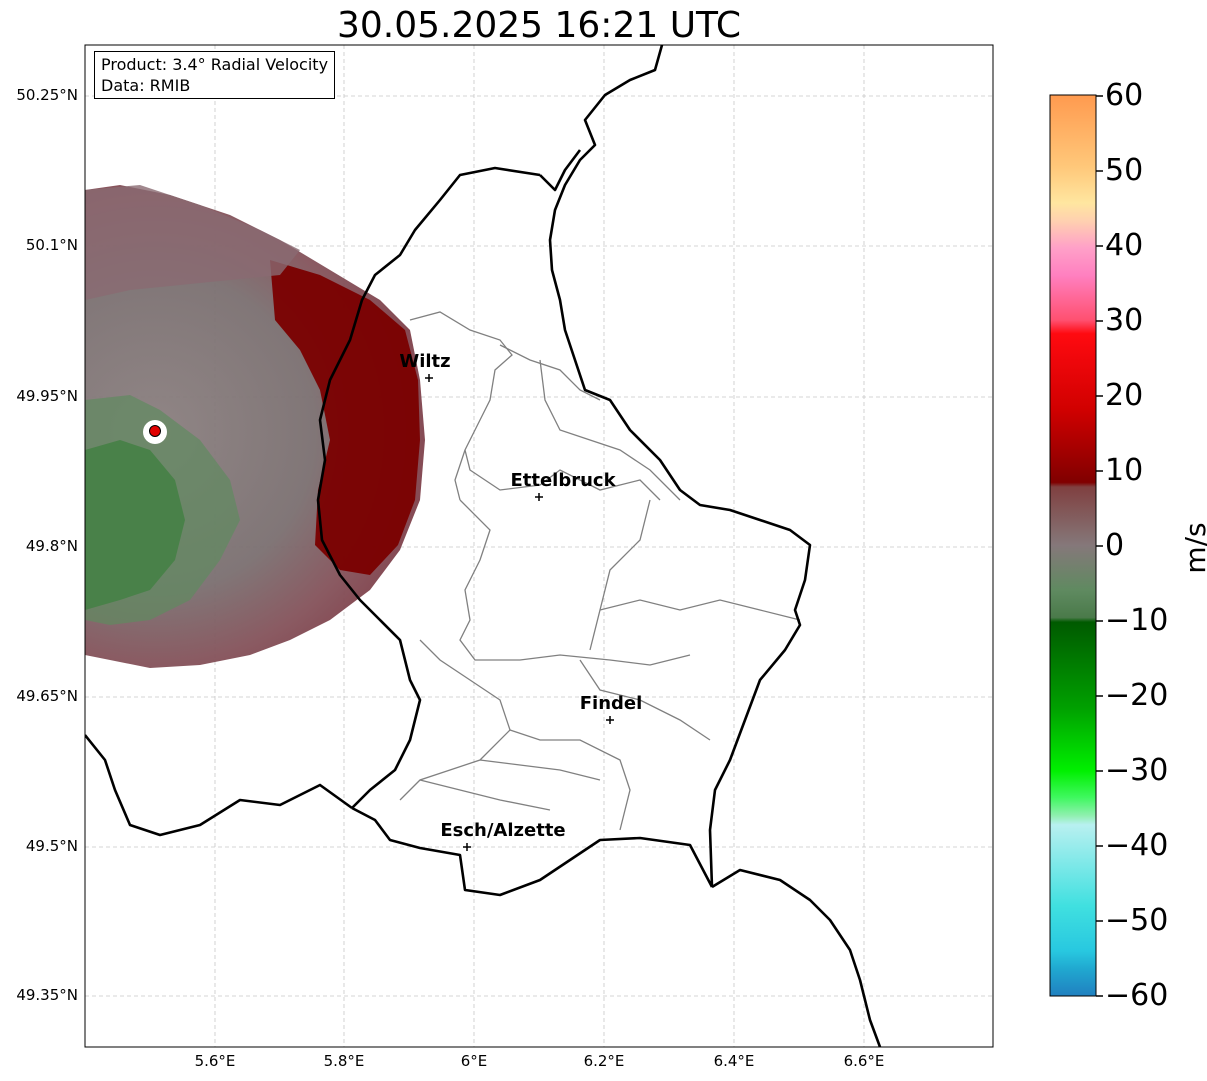 This screenshot has height=1081, width=1207. I want to click on colorbar-tick-label: 0, so click(1115, 545).